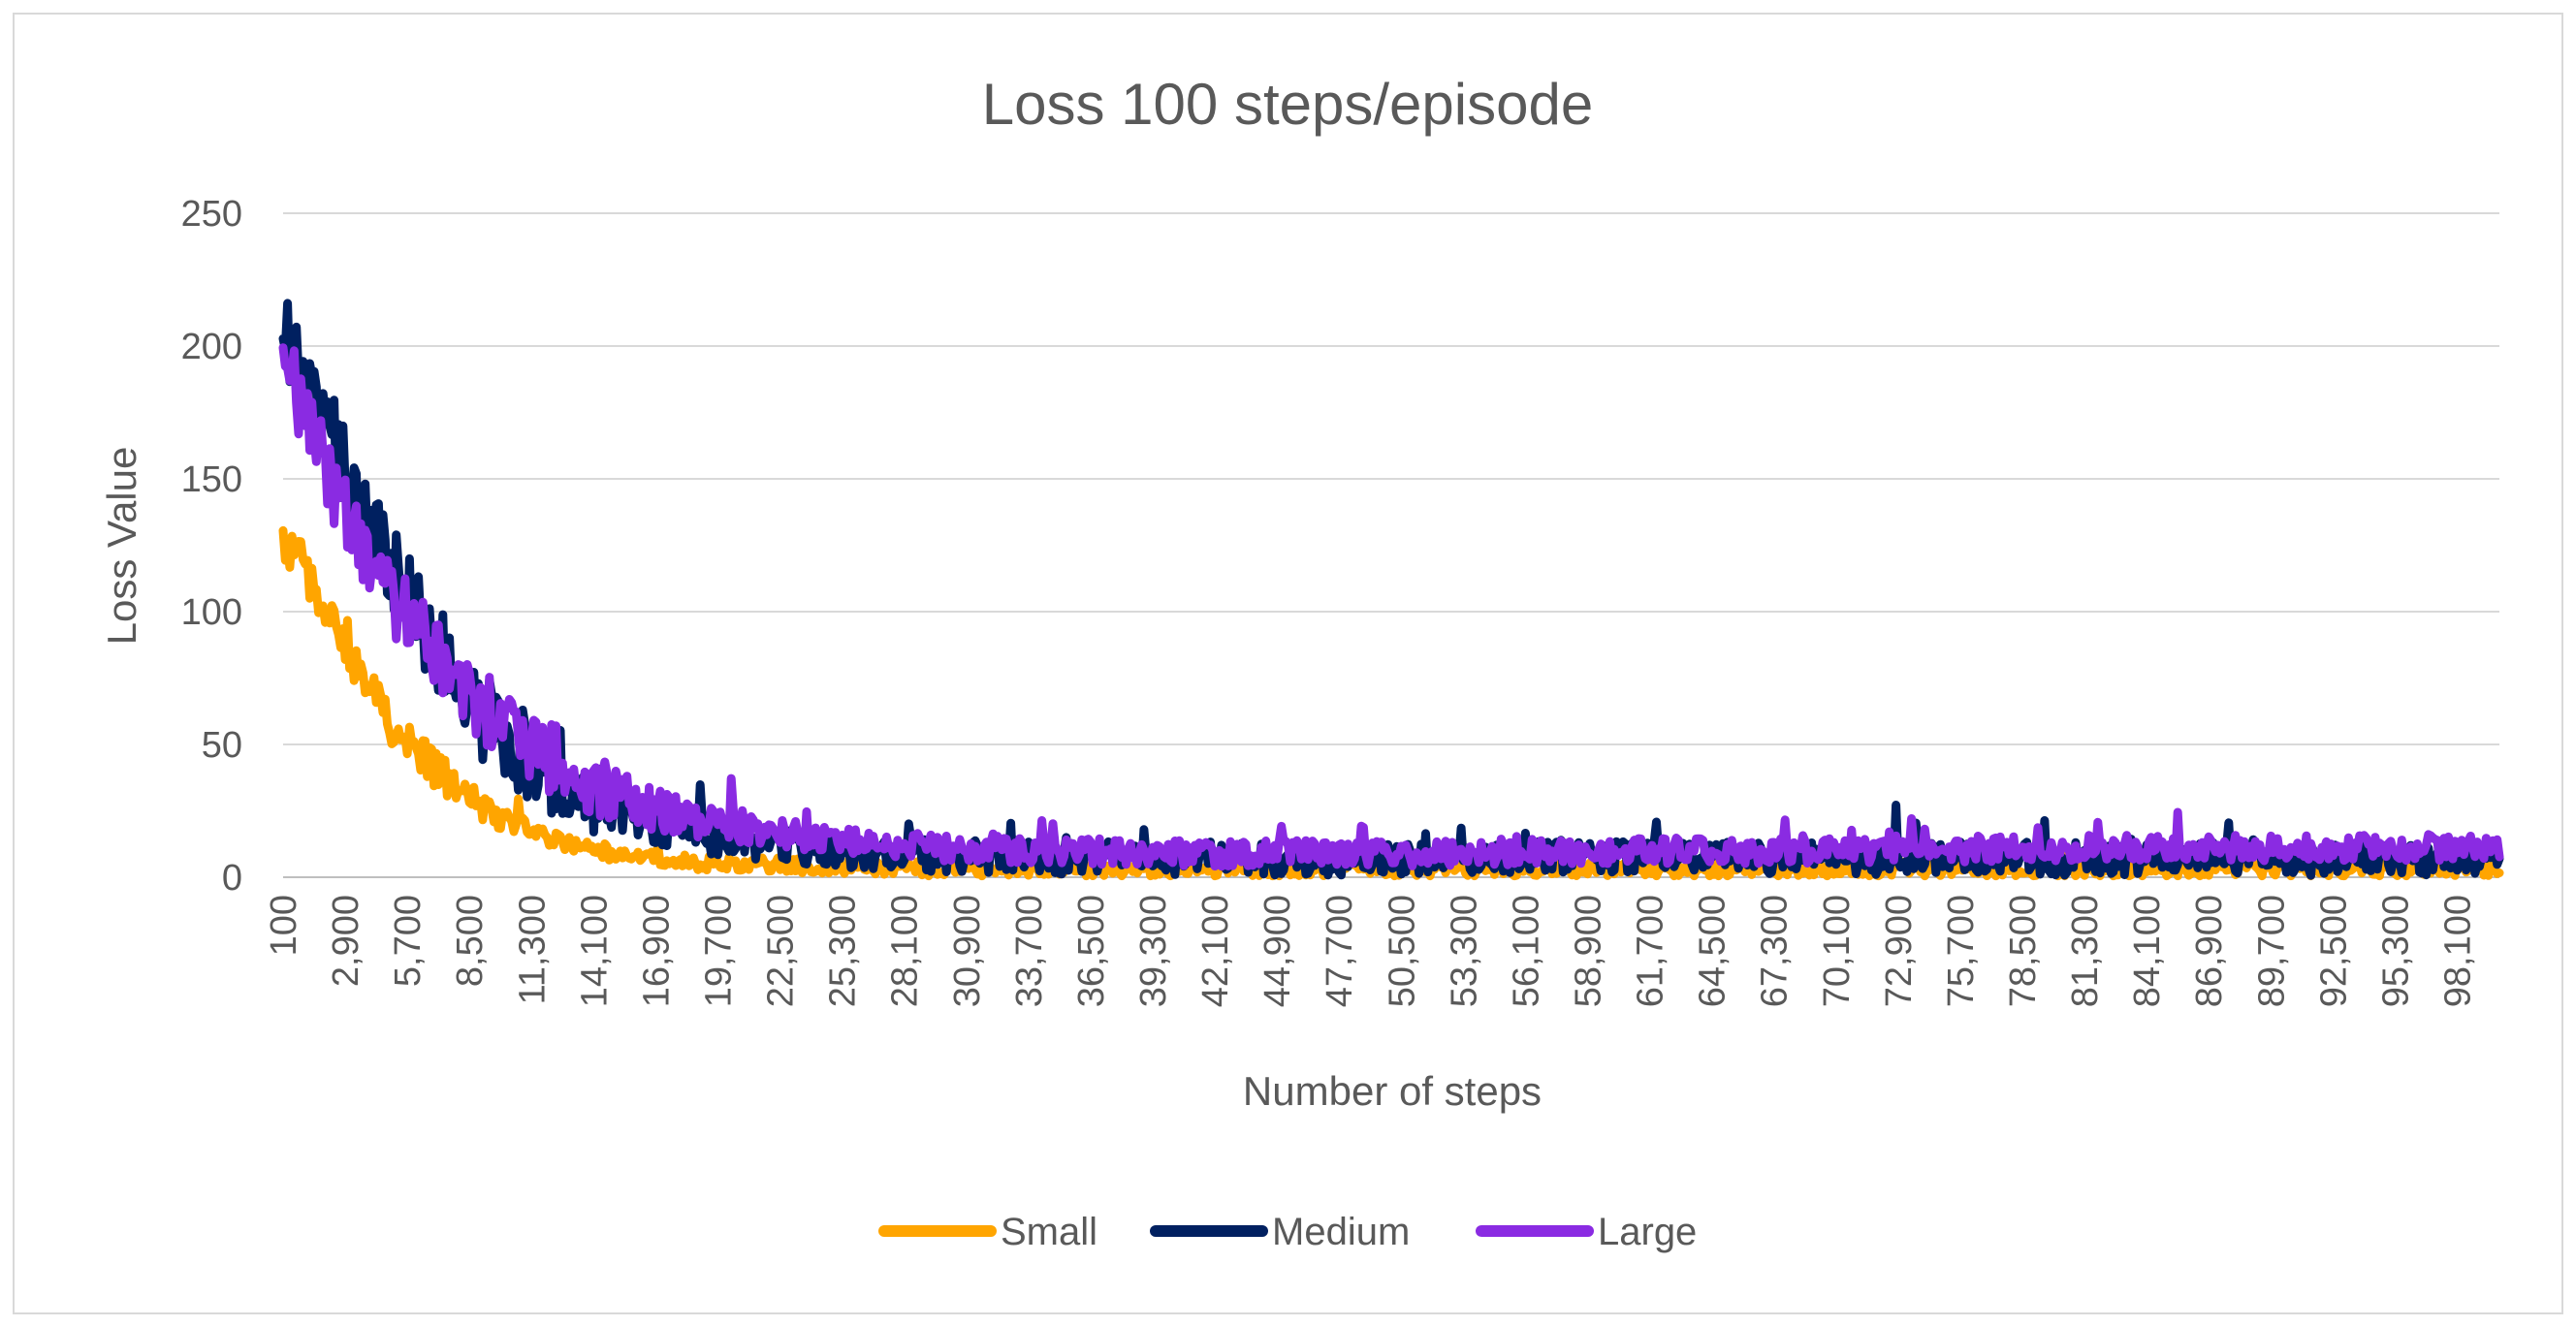 This screenshot has height=1327, width=2576. I want to click on x-tick-label: 11,300, so click(532, 949).